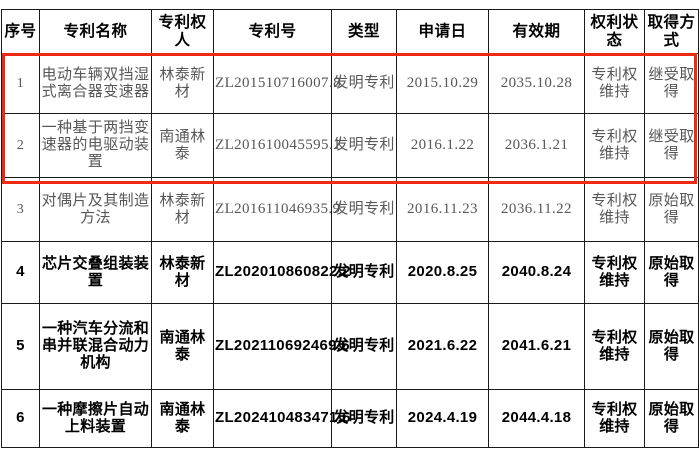 The width and height of the screenshot is (700, 463). What do you see at coordinates (281, 418) in the screenshot?
I see `cell-number: ZL202410483471.6` at bounding box center [281, 418].